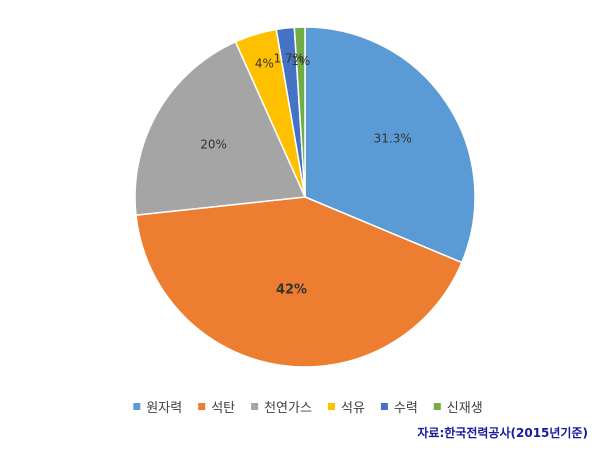 The height and width of the screenshot is (452, 600). Describe the element at coordinates (406, 408) in the screenshot. I see `legend-label: 수력` at that location.